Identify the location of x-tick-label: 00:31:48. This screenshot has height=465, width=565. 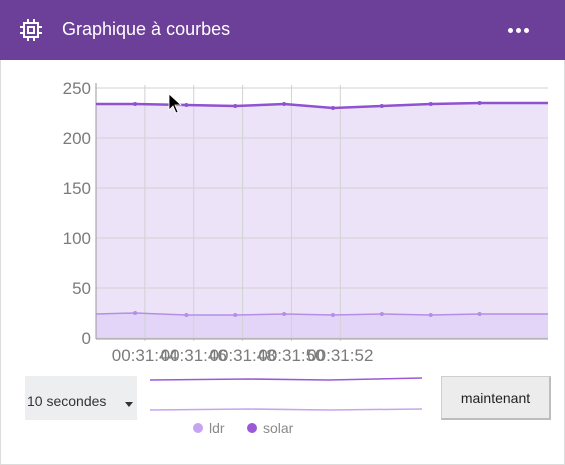
(243, 355).